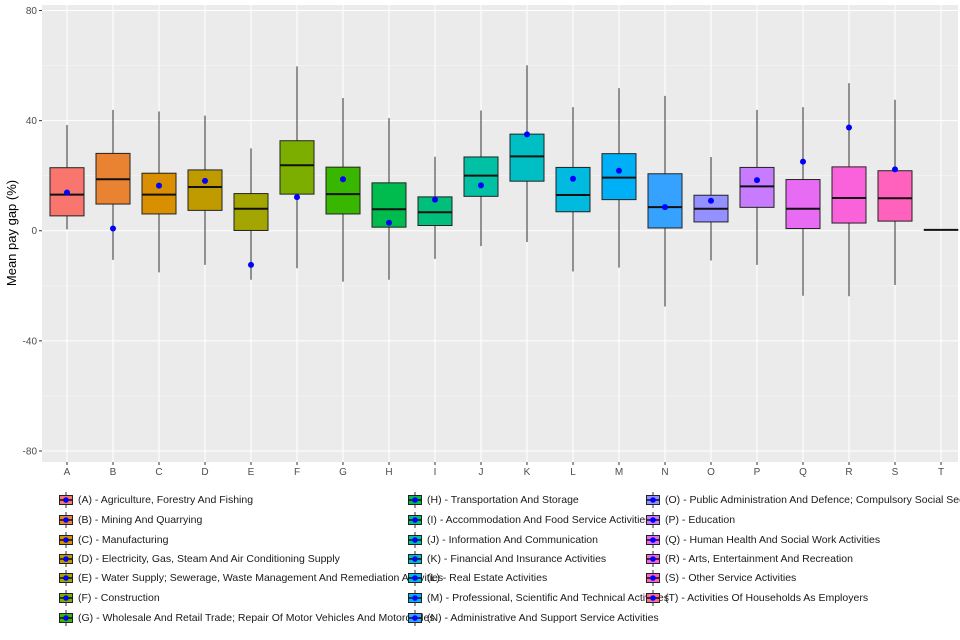 The height and width of the screenshot is (640, 960). Describe the element at coordinates (527, 154) in the screenshot. I see `box-K` at that location.